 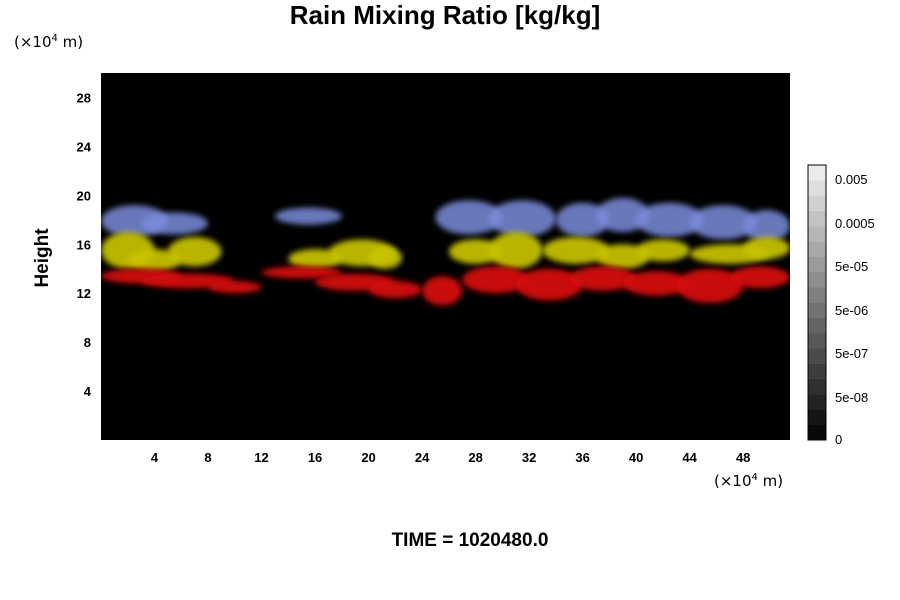 I want to click on y-axis-ticks: 4 8 12 16 20 24 28, so click(x=84, y=244).